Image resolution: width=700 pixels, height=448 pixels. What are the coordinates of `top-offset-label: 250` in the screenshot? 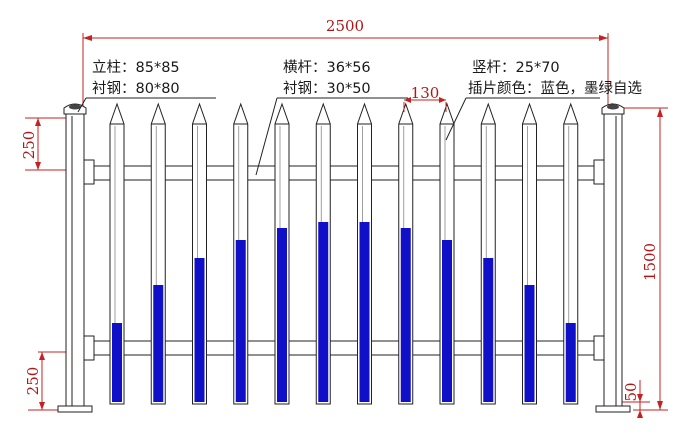 It's located at (29, 145).